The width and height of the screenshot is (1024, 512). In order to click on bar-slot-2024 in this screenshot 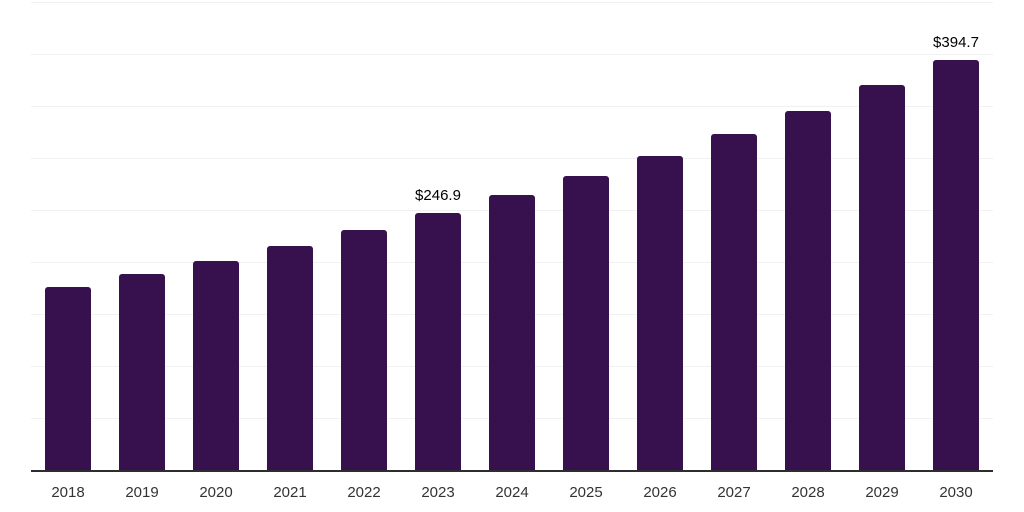, I will do `click(512, 236)`.